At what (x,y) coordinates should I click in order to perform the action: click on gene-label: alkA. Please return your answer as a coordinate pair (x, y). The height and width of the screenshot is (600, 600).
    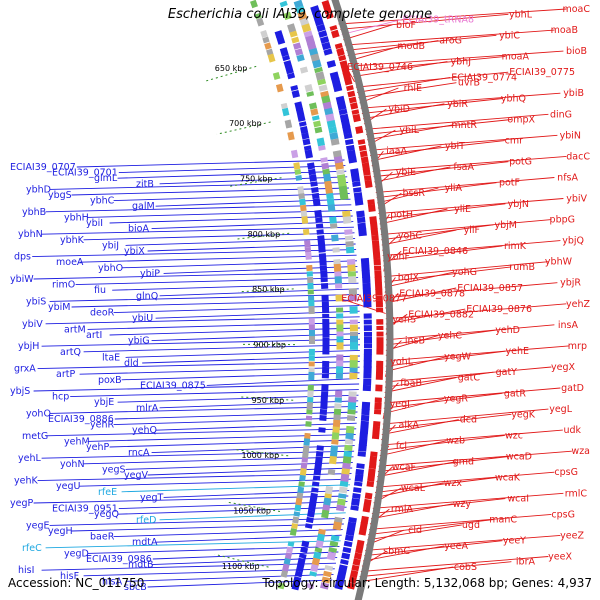
    Looking at the image, I should click on (409, 425).